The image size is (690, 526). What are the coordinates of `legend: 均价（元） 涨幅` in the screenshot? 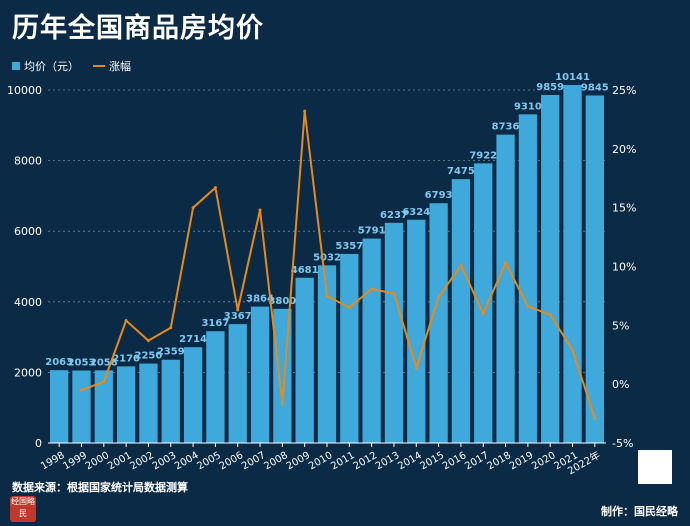 It's located at (71, 66).